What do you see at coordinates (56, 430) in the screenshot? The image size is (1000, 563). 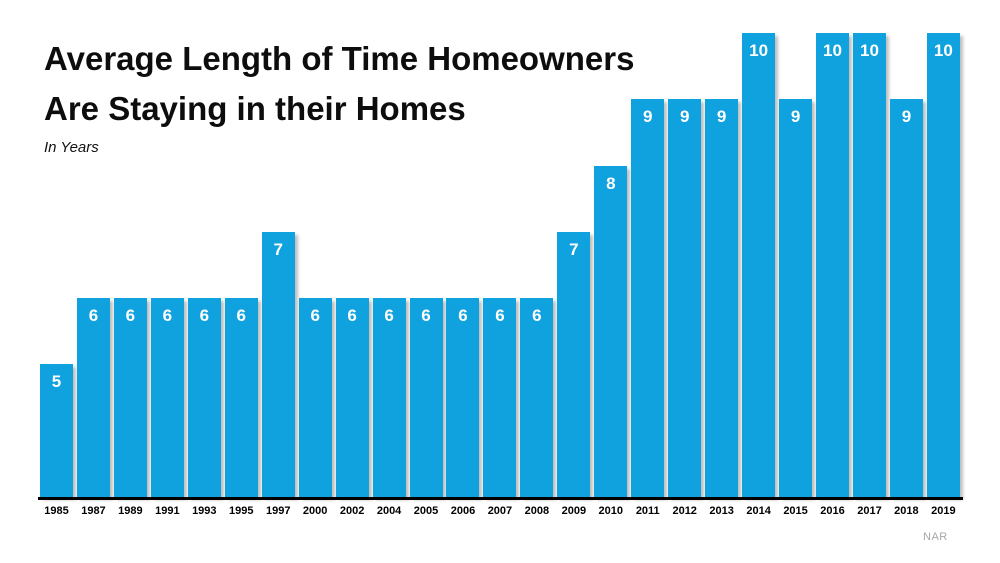 I see `bar: 5` at bounding box center [56, 430].